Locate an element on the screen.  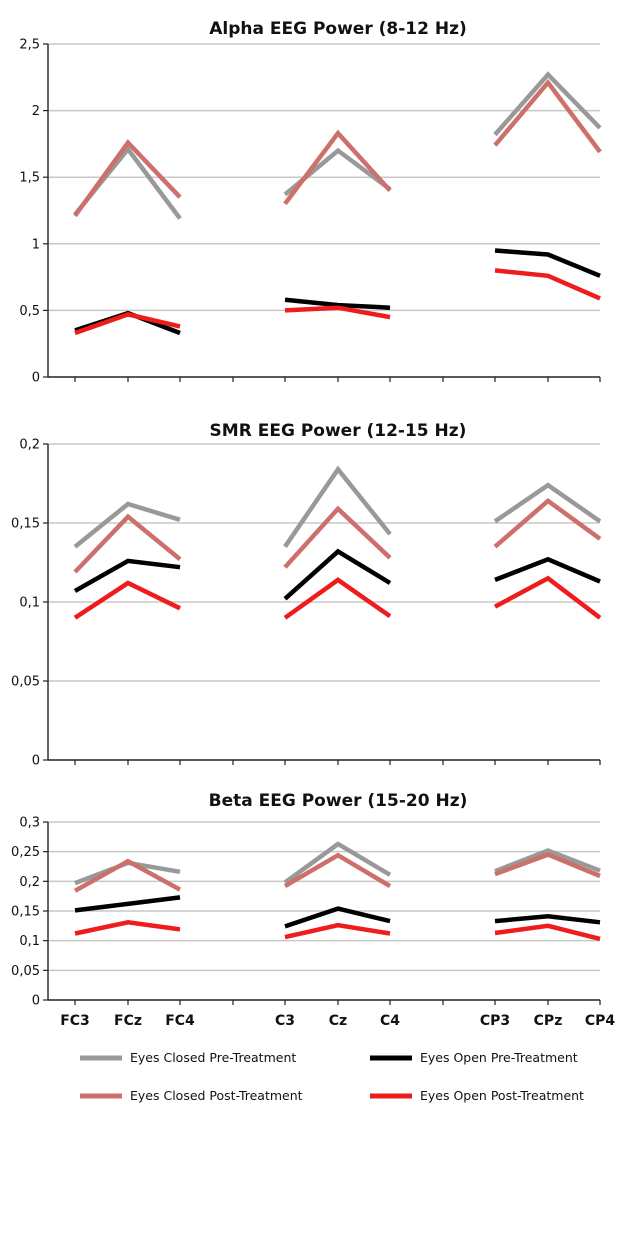
legend-label: Eyes Closed Pre-Treatment is located at coordinates (213, 1057).